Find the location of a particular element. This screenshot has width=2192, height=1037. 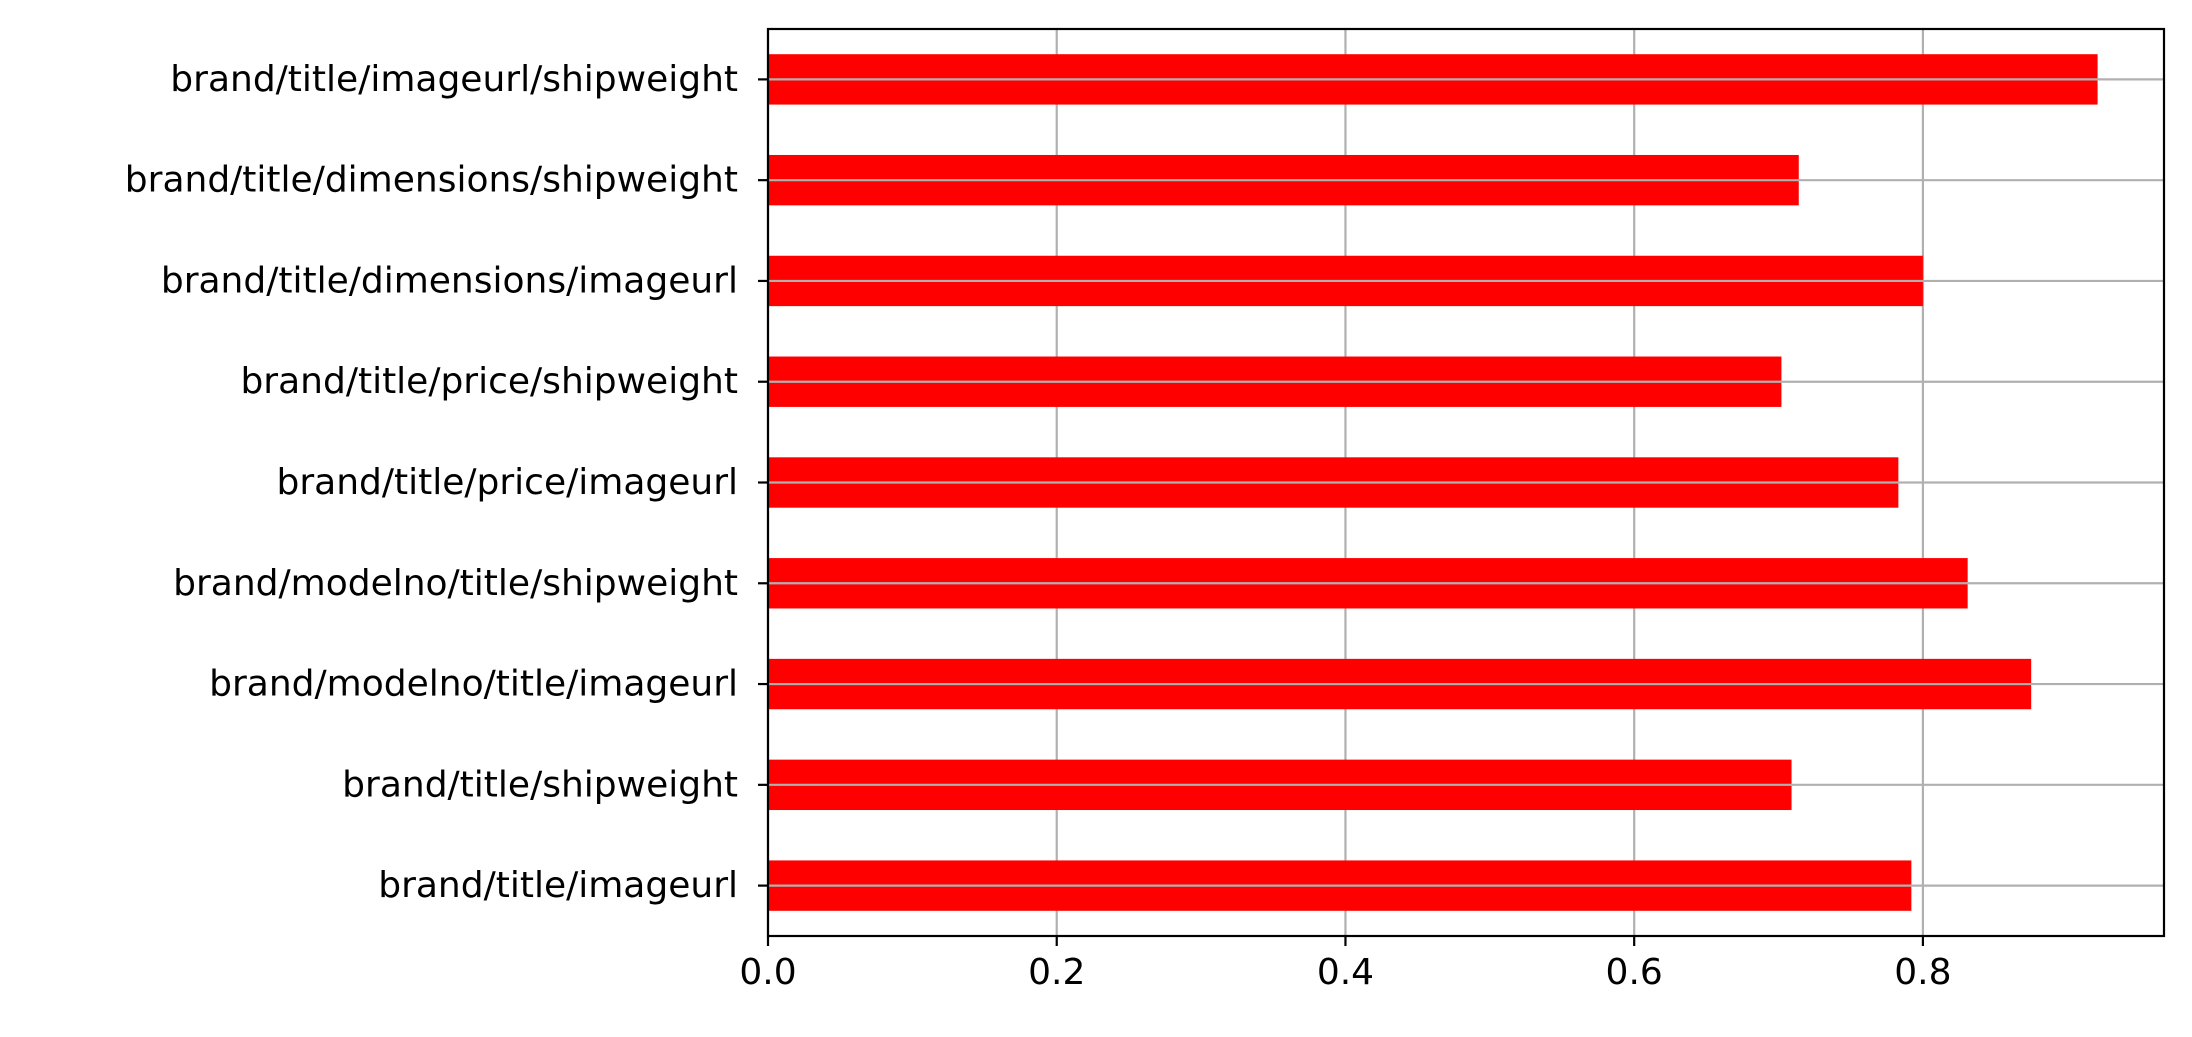

x-tick-label: 0.8 is located at coordinates (1922, 972).